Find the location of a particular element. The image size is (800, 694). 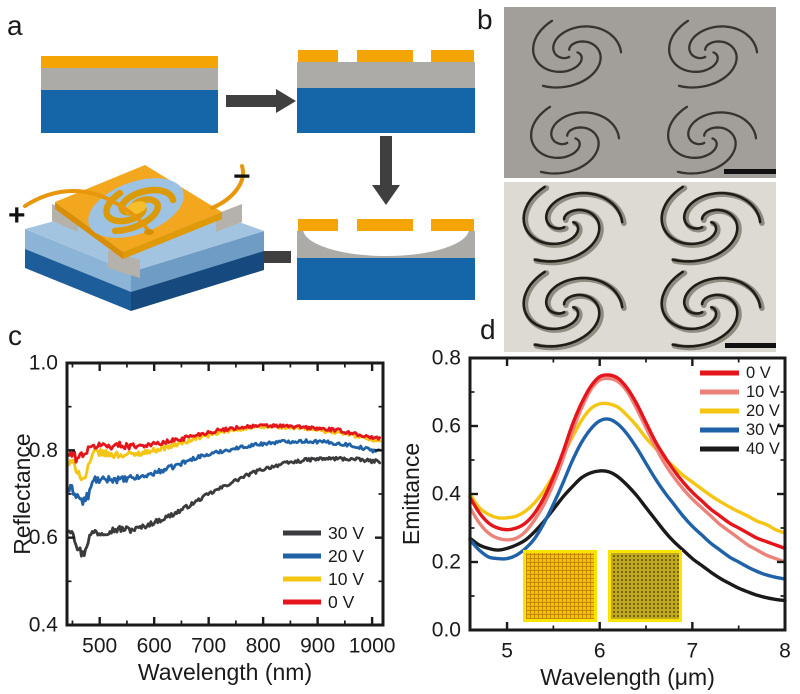

arrow-down-icon is located at coordinates (386, 170).